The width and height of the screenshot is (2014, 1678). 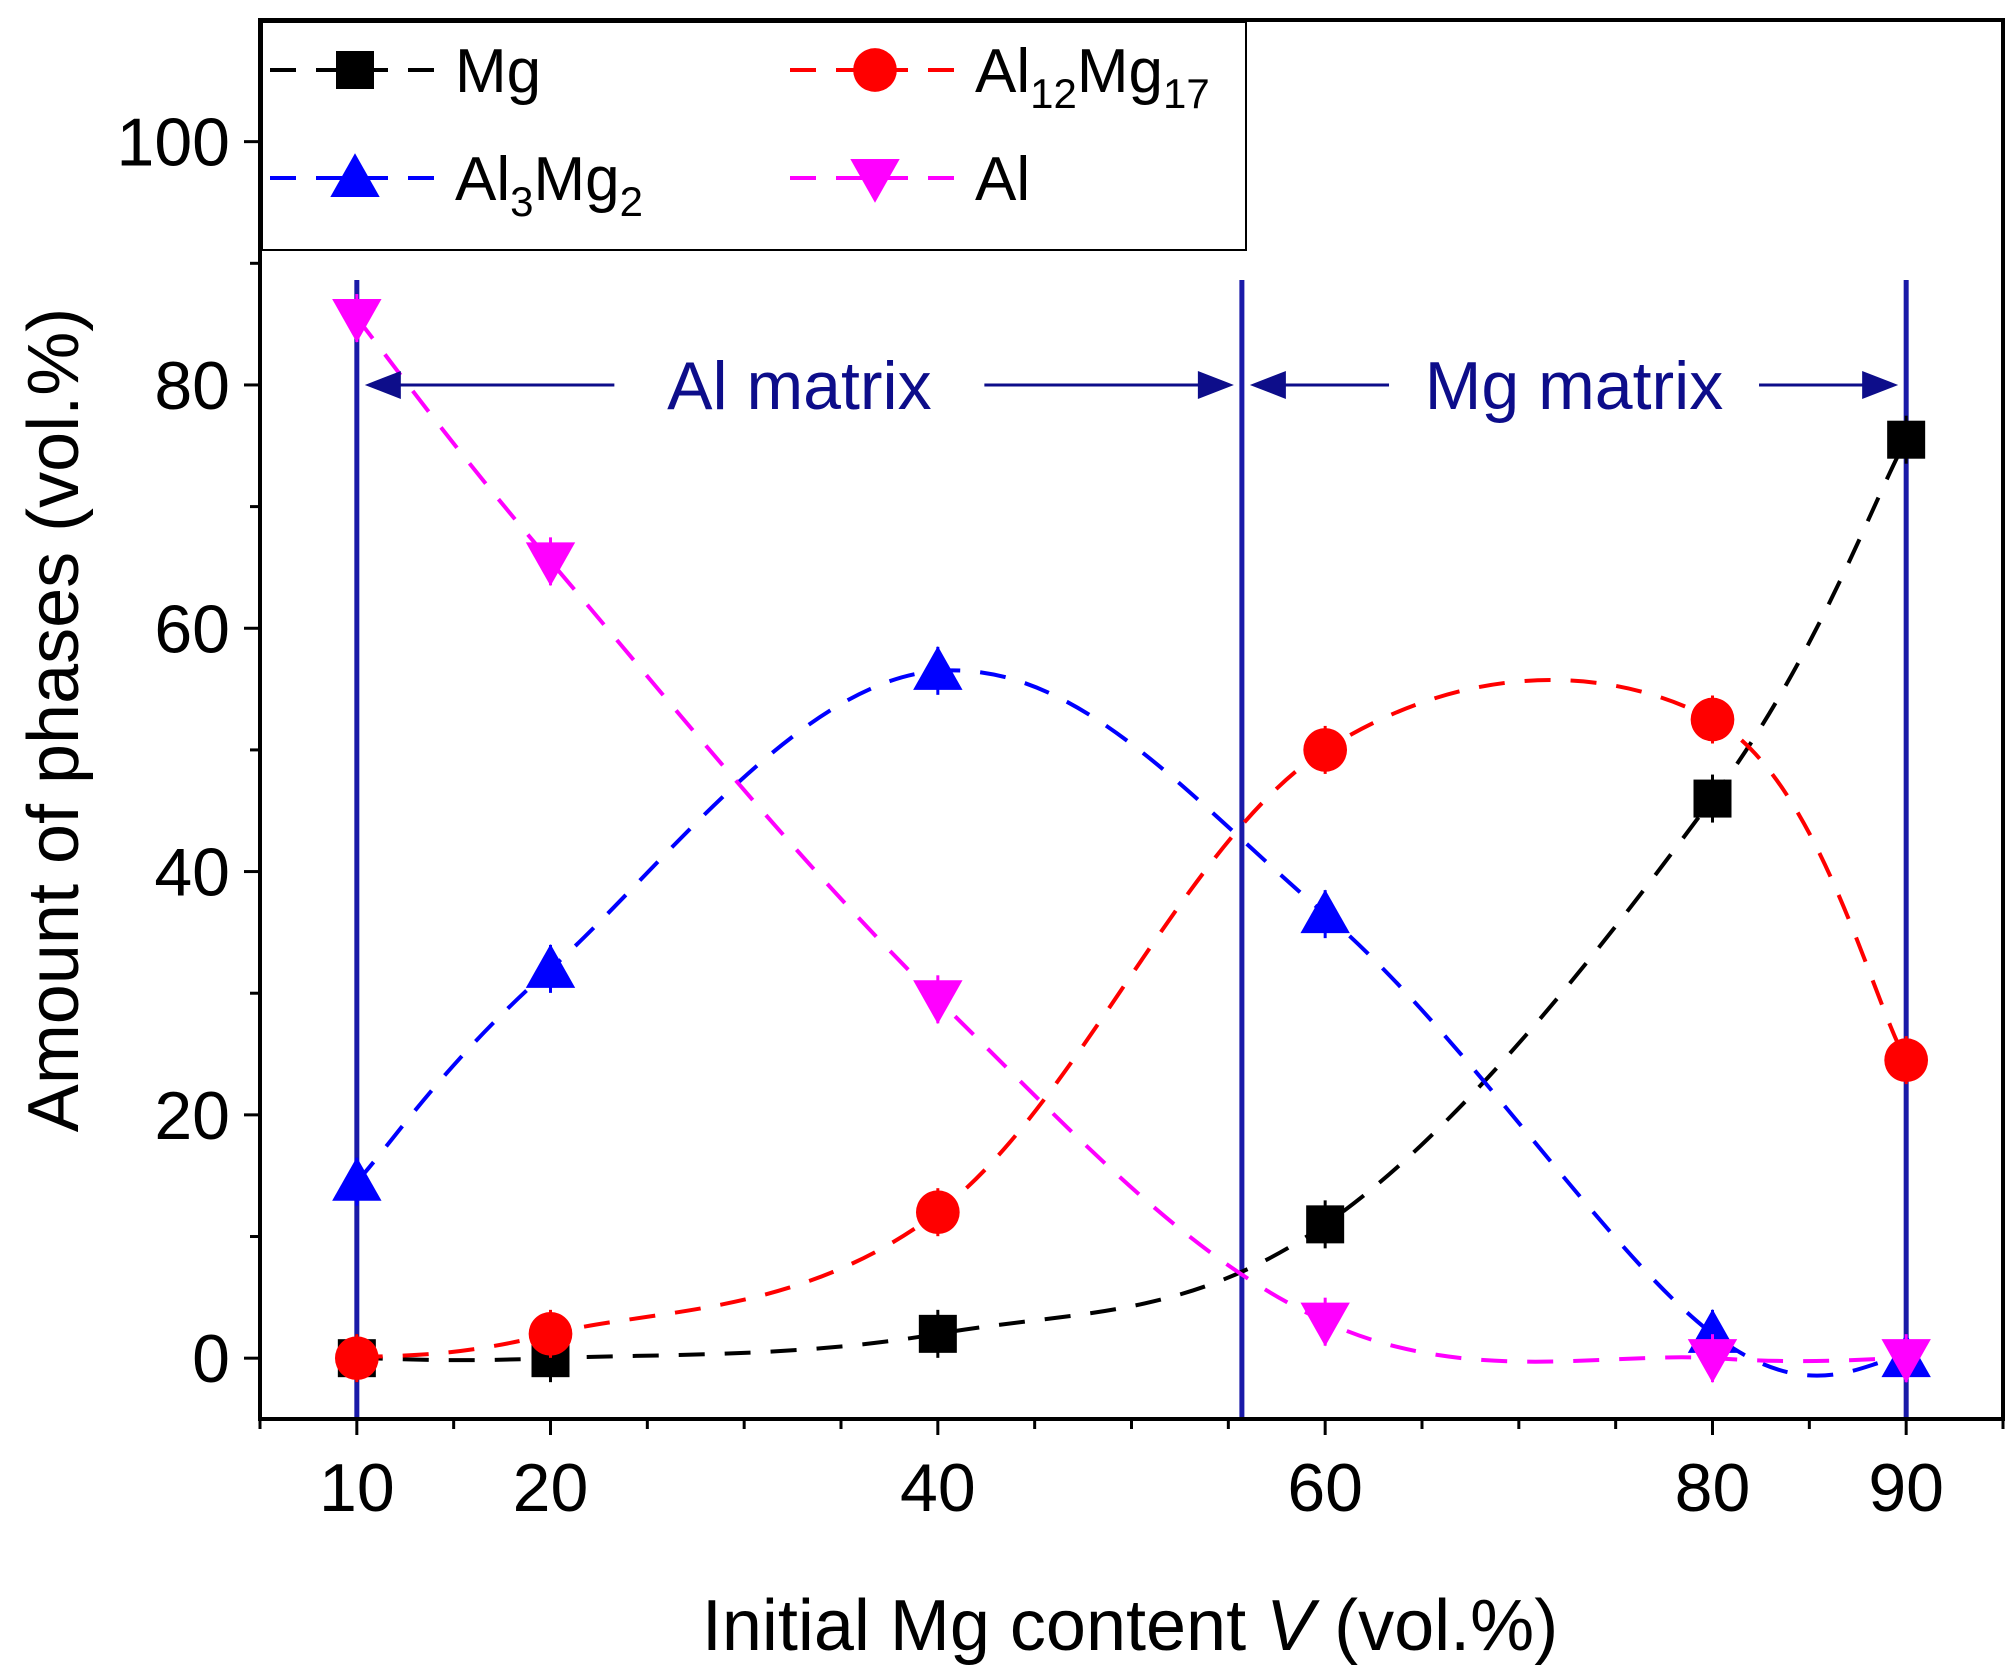 I want to click on legend-marker-Al12Mg17, so click(x=875, y=70).